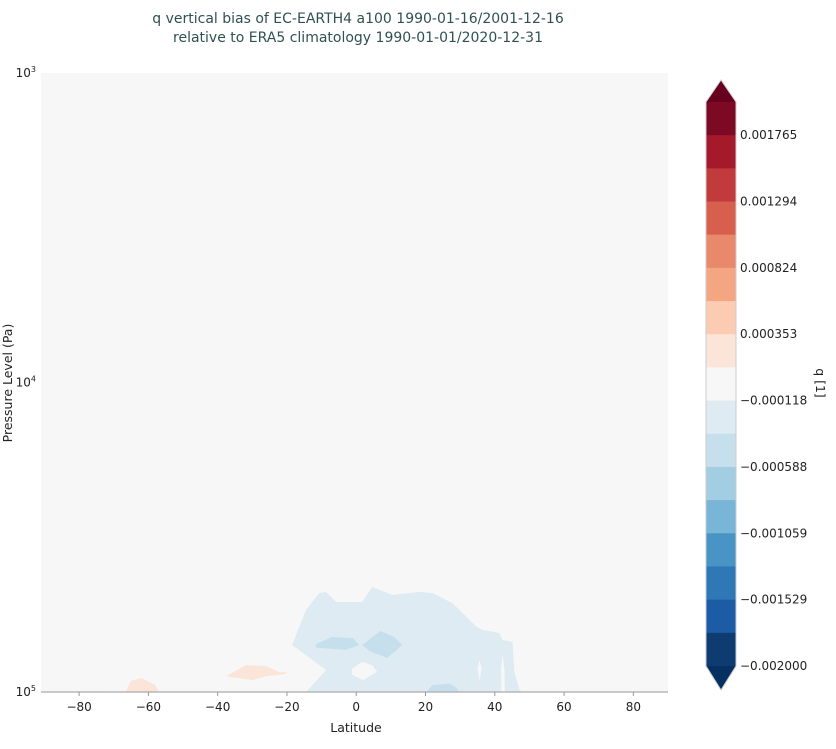  Describe the element at coordinates (633, 707) in the screenshot. I see `x-tick-label: 80` at that location.